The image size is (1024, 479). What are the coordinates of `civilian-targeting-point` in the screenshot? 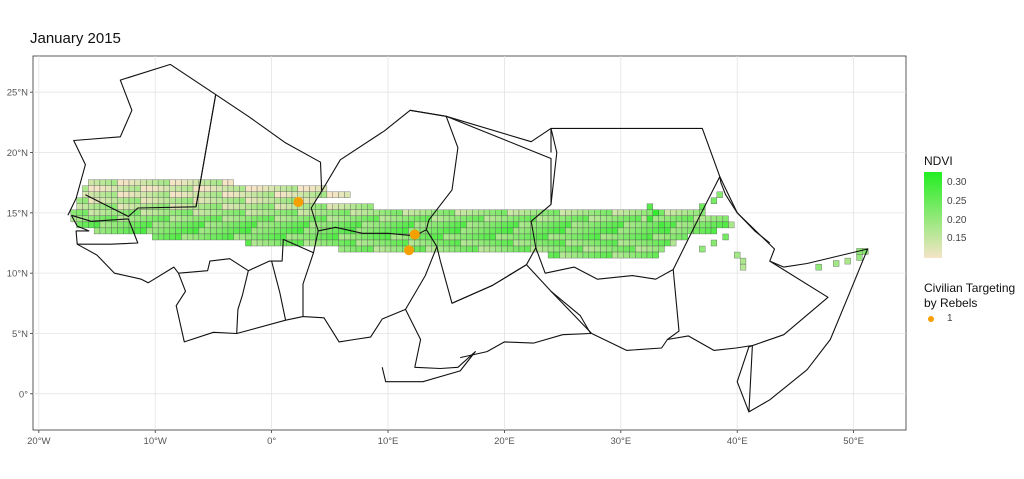 It's located at (298, 201).